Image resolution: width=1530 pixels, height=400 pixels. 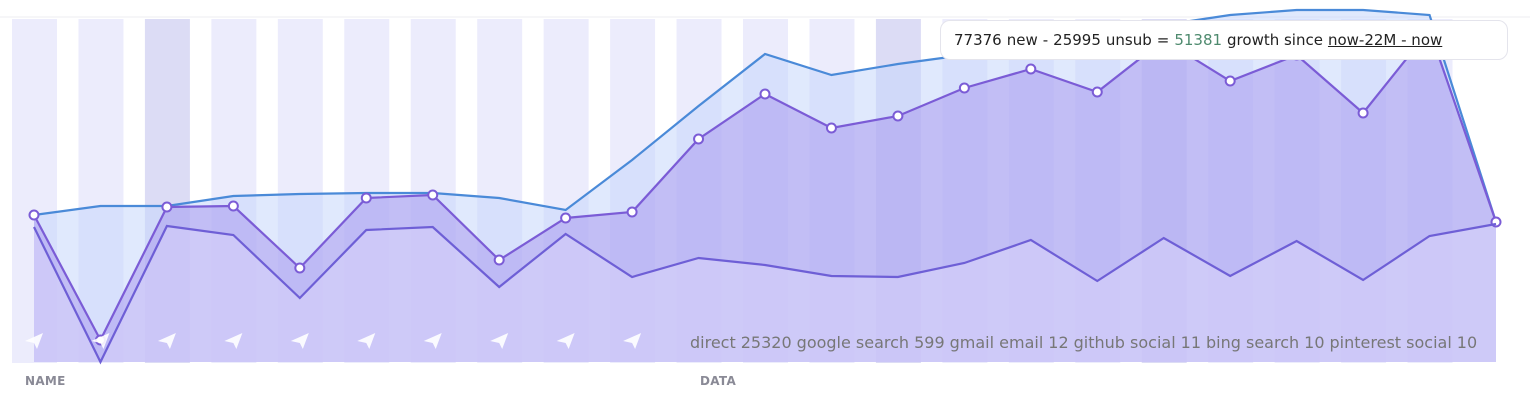 I want to click on source-name: bing search, so click(x=1253, y=342).